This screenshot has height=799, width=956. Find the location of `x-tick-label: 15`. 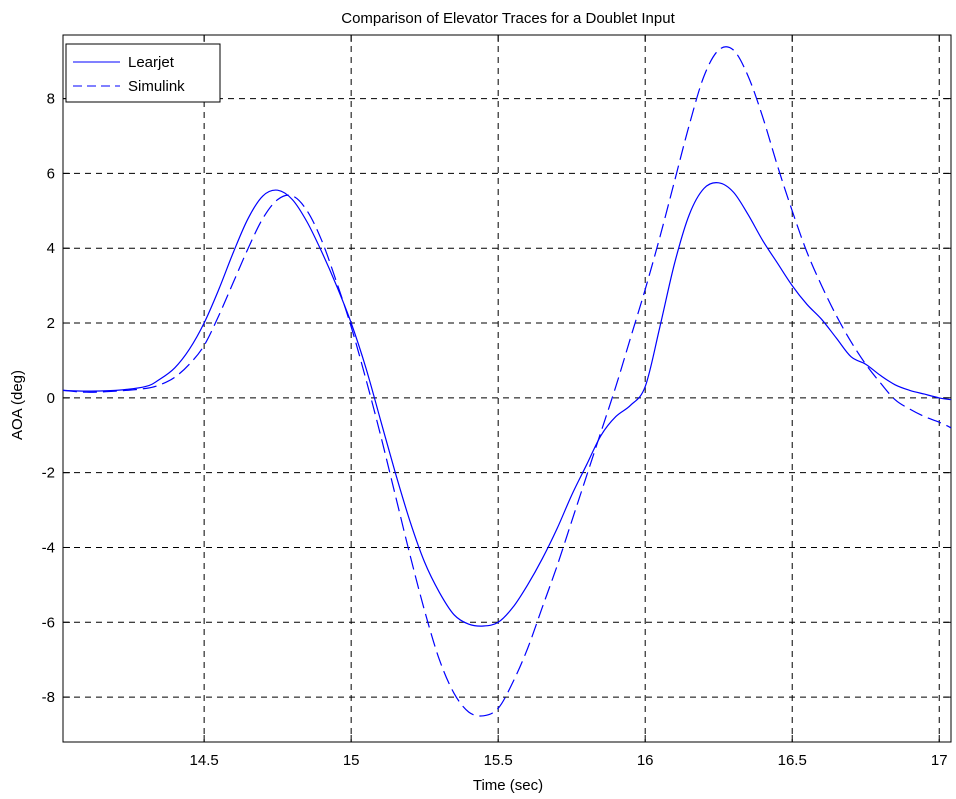

x-tick-label: 15 is located at coordinates (351, 760).